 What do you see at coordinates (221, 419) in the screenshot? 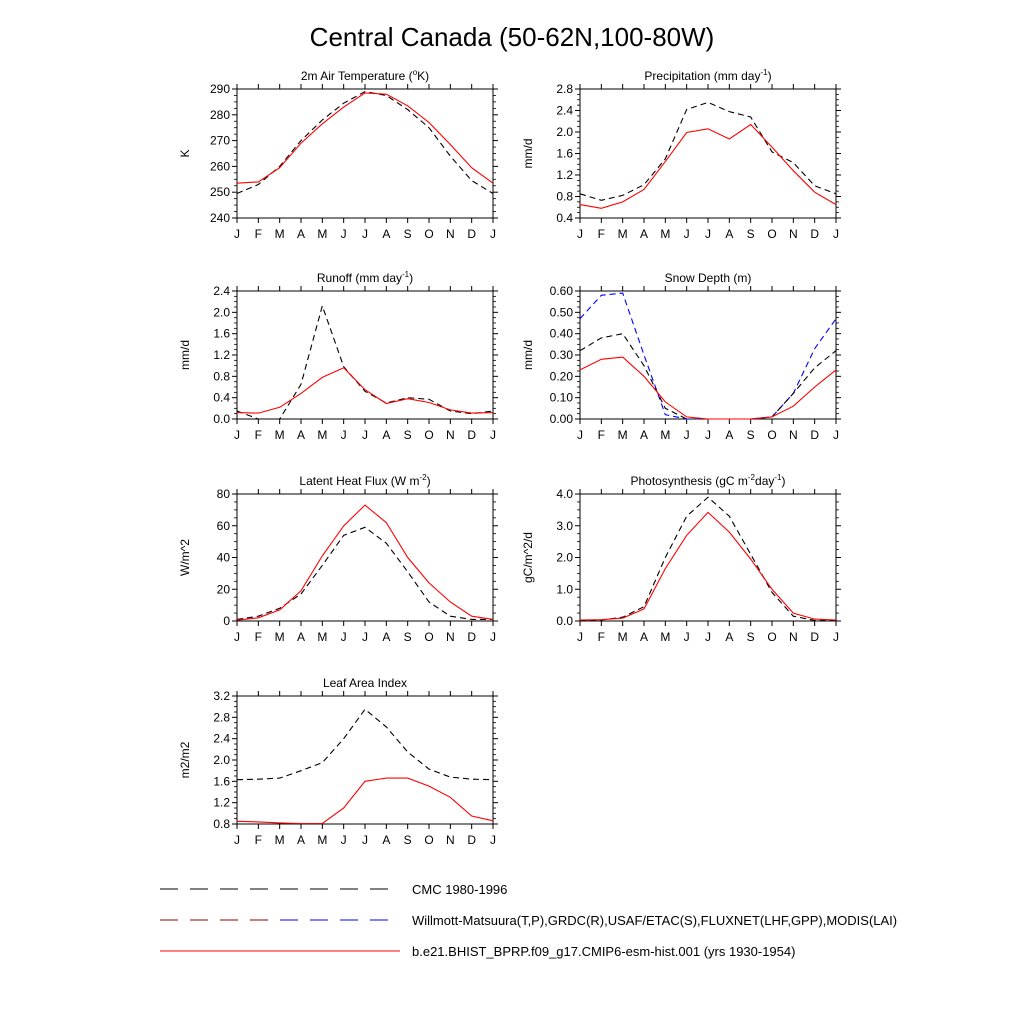
I see `y-tick-label: 0.0` at bounding box center [221, 419].